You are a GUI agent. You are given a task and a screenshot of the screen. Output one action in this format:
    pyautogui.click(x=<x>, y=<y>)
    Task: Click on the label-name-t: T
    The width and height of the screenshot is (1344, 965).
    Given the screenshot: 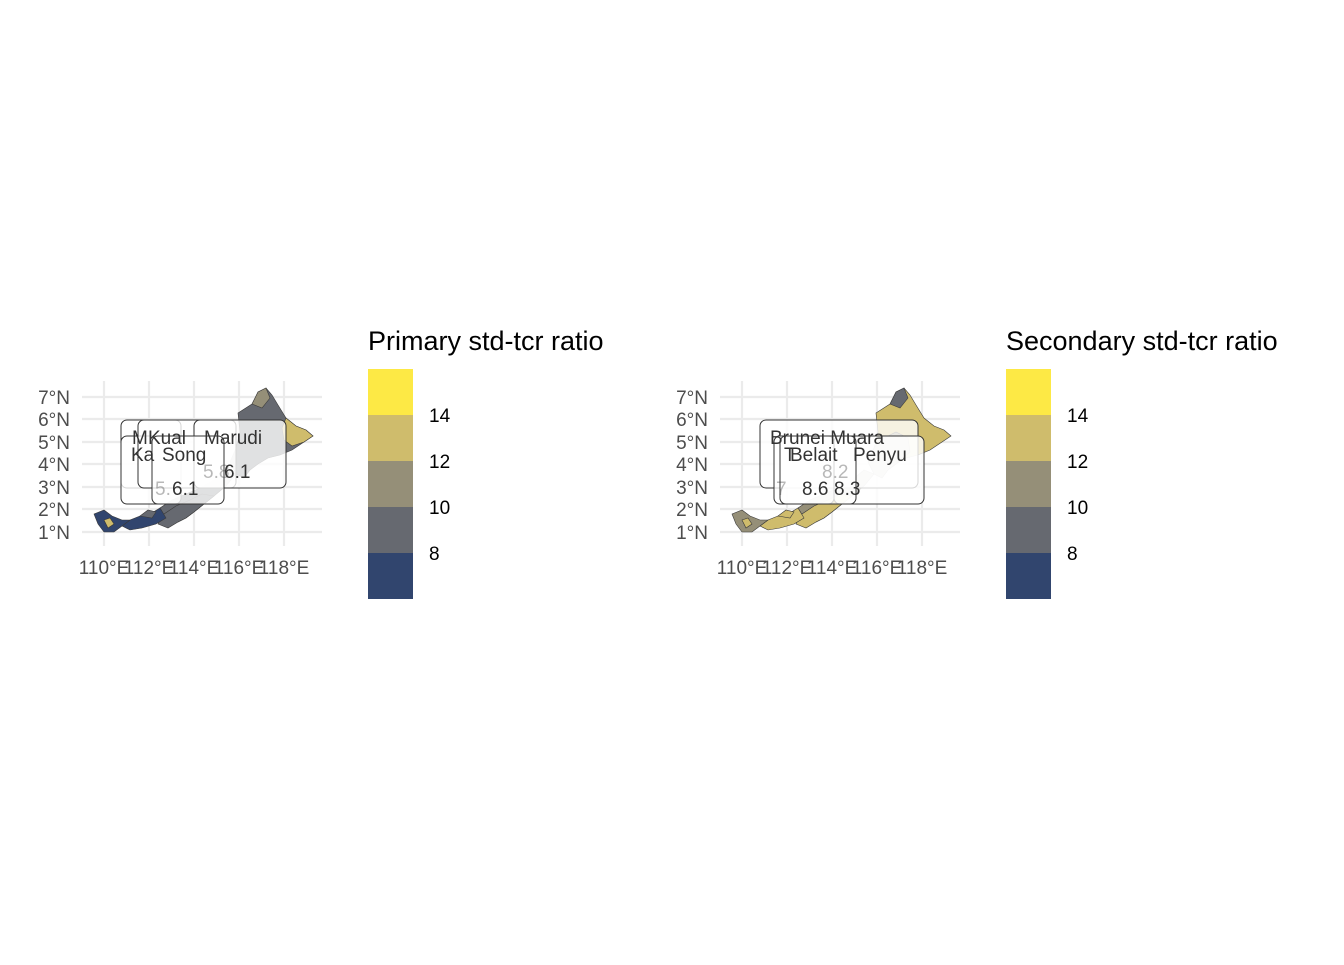 What is the action you would take?
    pyautogui.click(x=790, y=455)
    